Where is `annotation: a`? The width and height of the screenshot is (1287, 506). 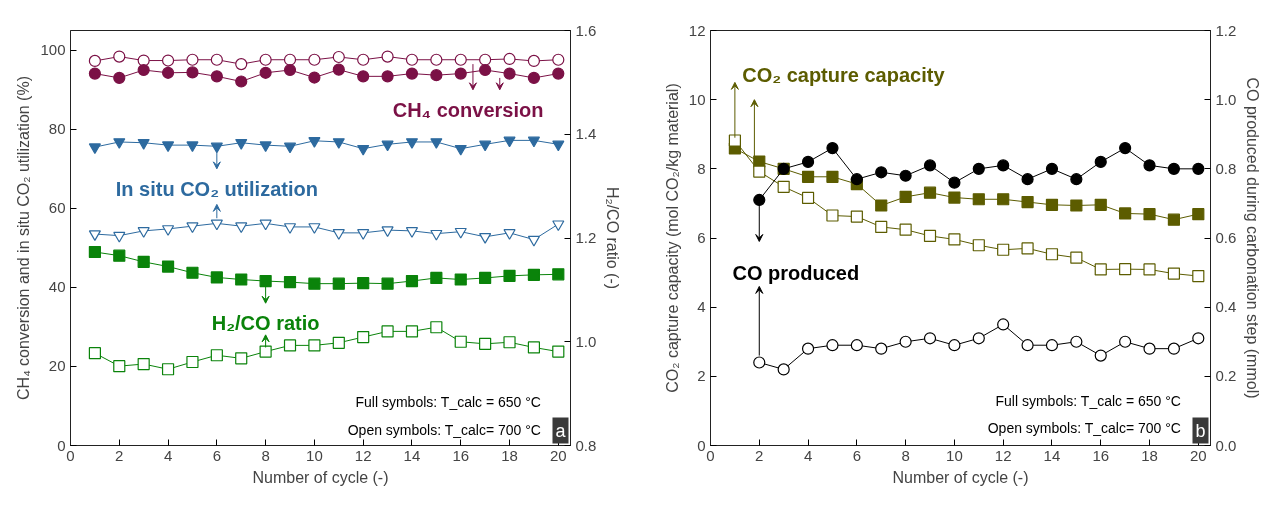
annotation: a is located at coordinates (561, 430).